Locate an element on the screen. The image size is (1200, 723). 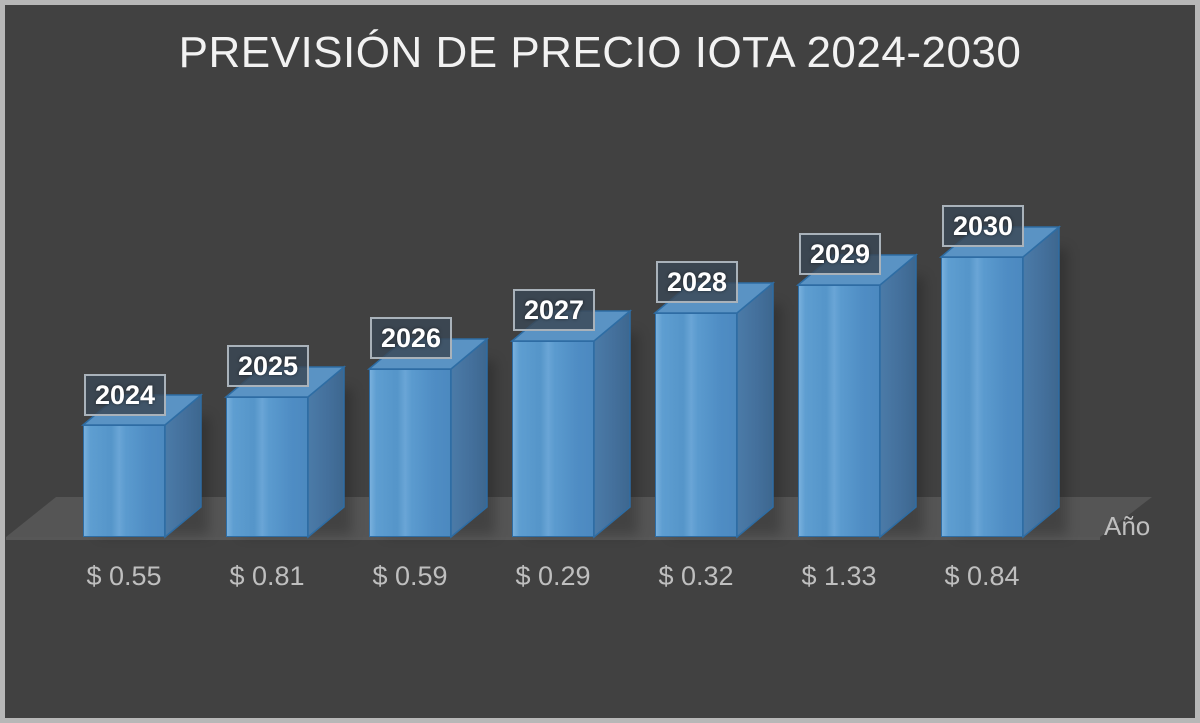
category-axis-label: $ 0.84 is located at coordinates (982, 576).